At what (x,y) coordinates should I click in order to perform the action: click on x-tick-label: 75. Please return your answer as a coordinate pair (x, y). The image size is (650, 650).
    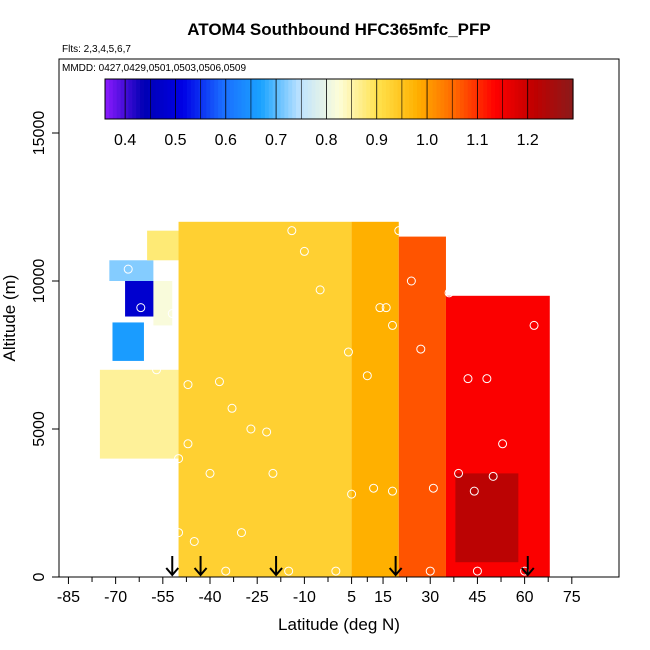
    Looking at the image, I should click on (572, 597).